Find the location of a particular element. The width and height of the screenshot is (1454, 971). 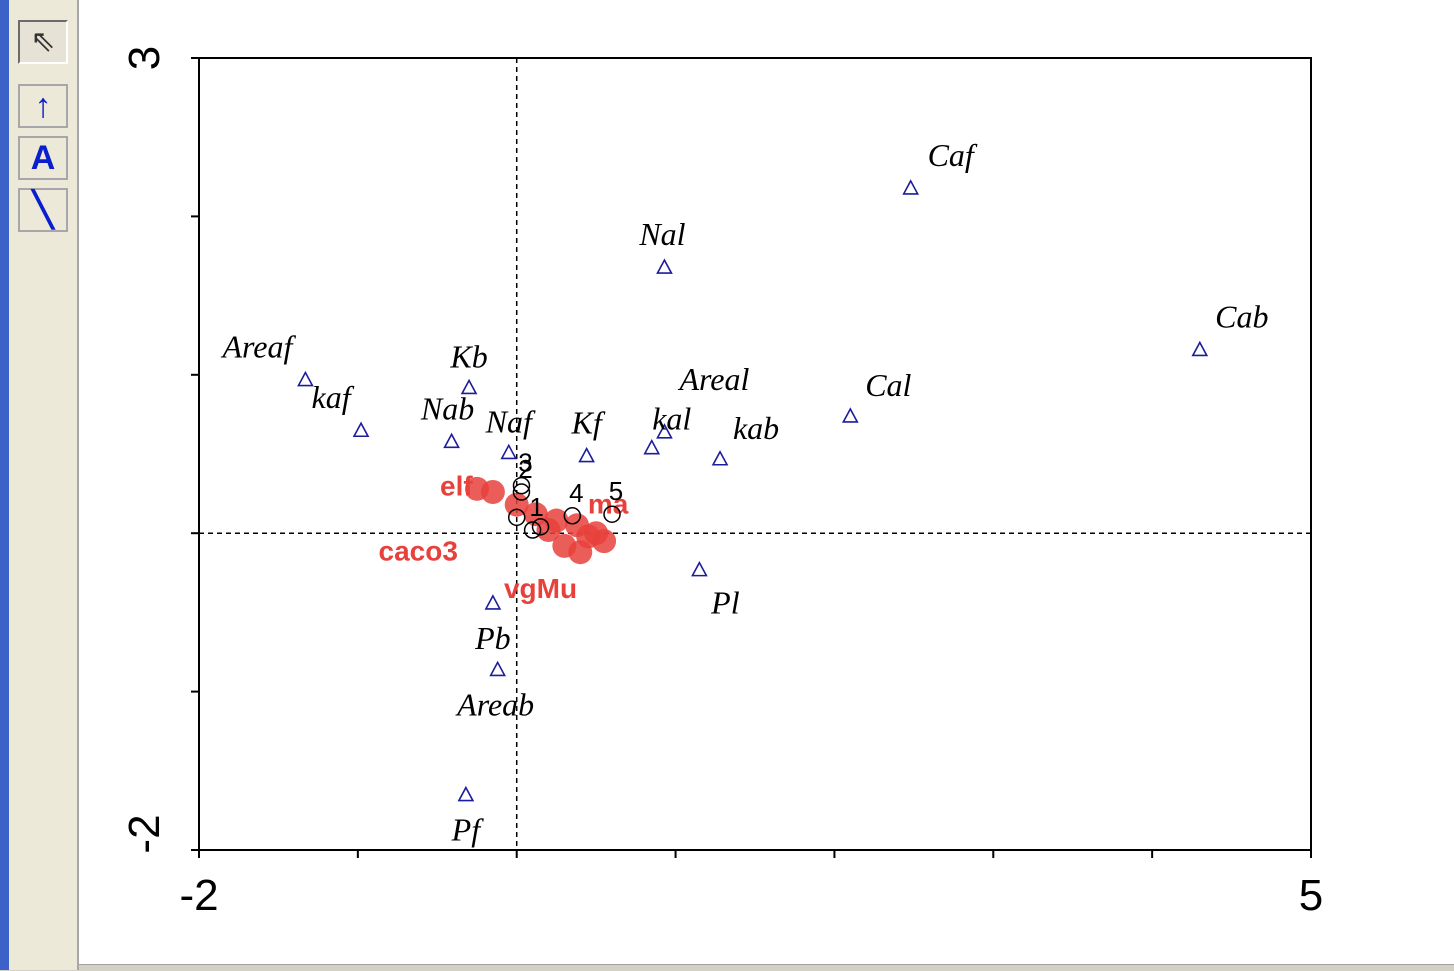

species-label: Areaf is located at coordinates (258, 347).